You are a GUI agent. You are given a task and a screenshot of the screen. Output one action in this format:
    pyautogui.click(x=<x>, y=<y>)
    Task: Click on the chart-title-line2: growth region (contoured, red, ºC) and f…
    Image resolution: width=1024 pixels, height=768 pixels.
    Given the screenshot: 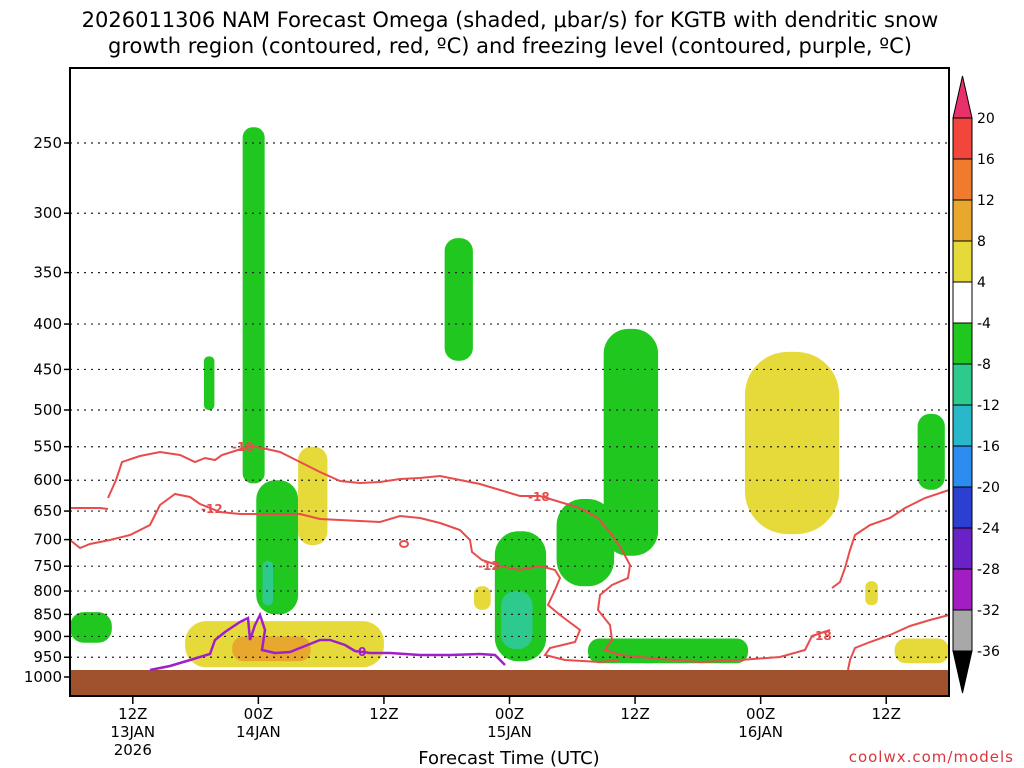 What is the action you would take?
    pyautogui.click(x=510, y=46)
    